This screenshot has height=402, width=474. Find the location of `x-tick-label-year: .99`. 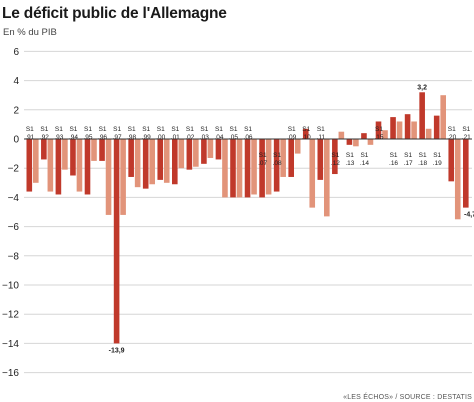

x-tick-label-year: .99 is located at coordinates (146, 137).